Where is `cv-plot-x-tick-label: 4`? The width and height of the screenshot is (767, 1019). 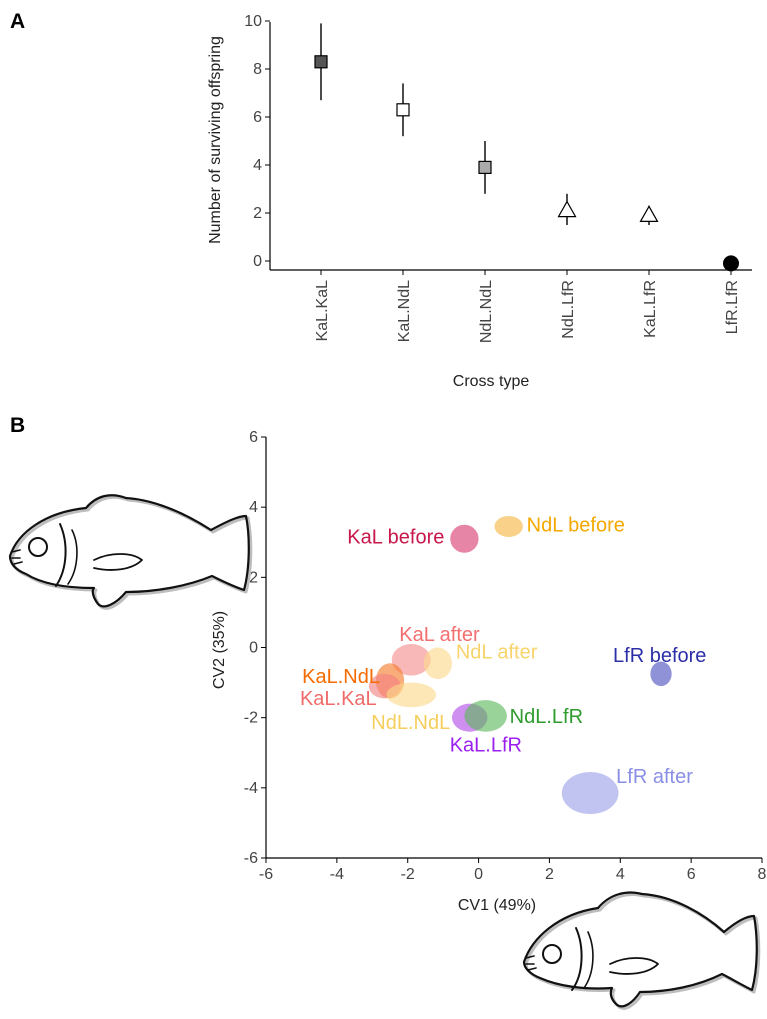 cv-plot-x-tick-label: 4 is located at coordinates (620, 874).